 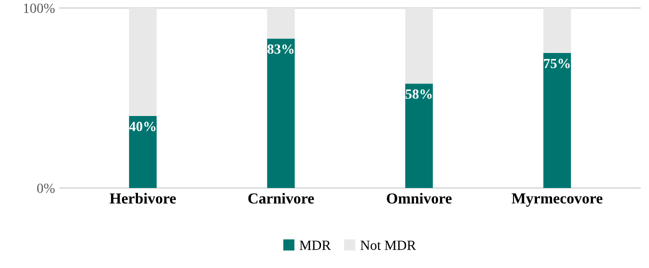 I want to click on data-label: 75%, so click(x=557, y=63).